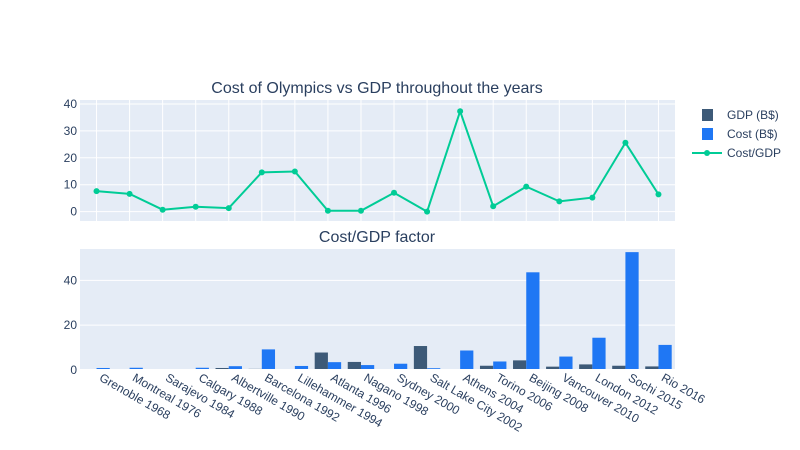 Image resolution: width=800 pixels, height=450 pixels. Describe the element at coordinates (71, 104) in the screenshot. I see `top-y-tick-label: 40` at that location.